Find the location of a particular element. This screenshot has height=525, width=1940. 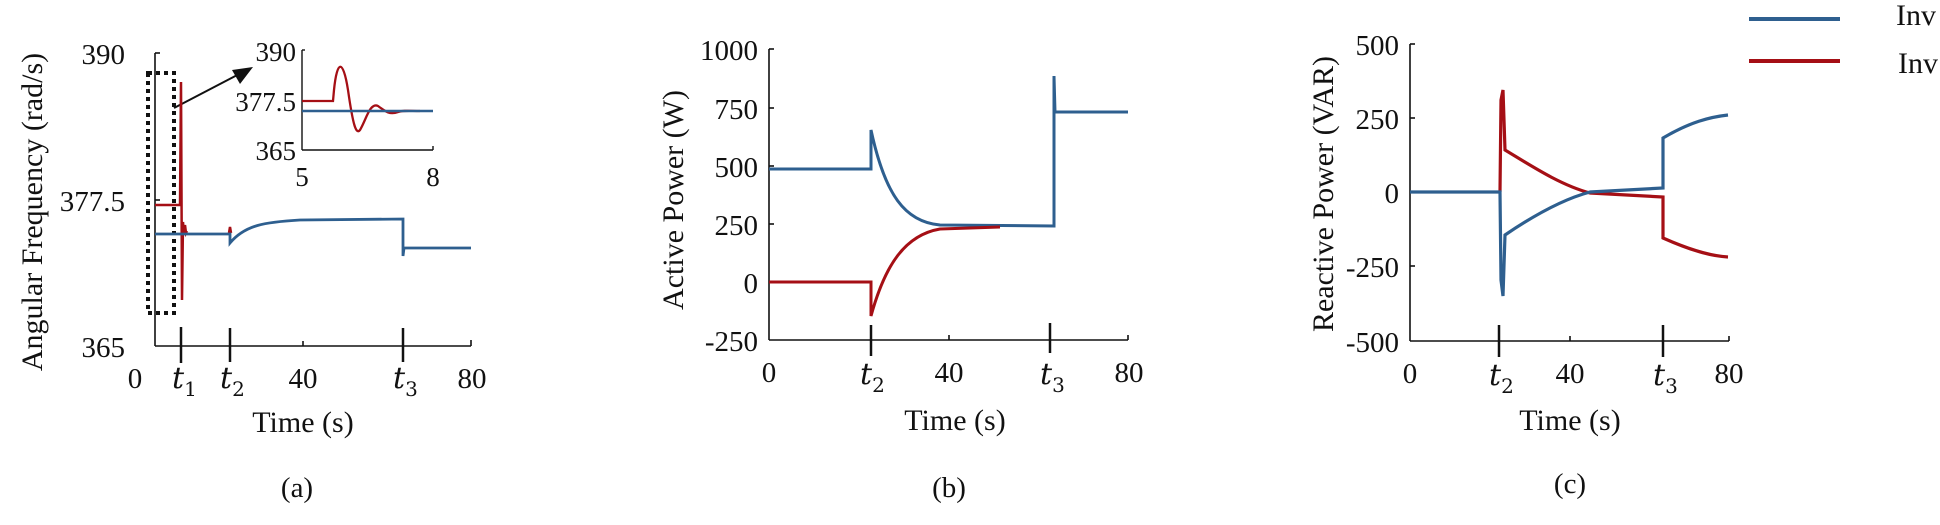

ytick-label: -500 is located at coordinates (1372, 343).